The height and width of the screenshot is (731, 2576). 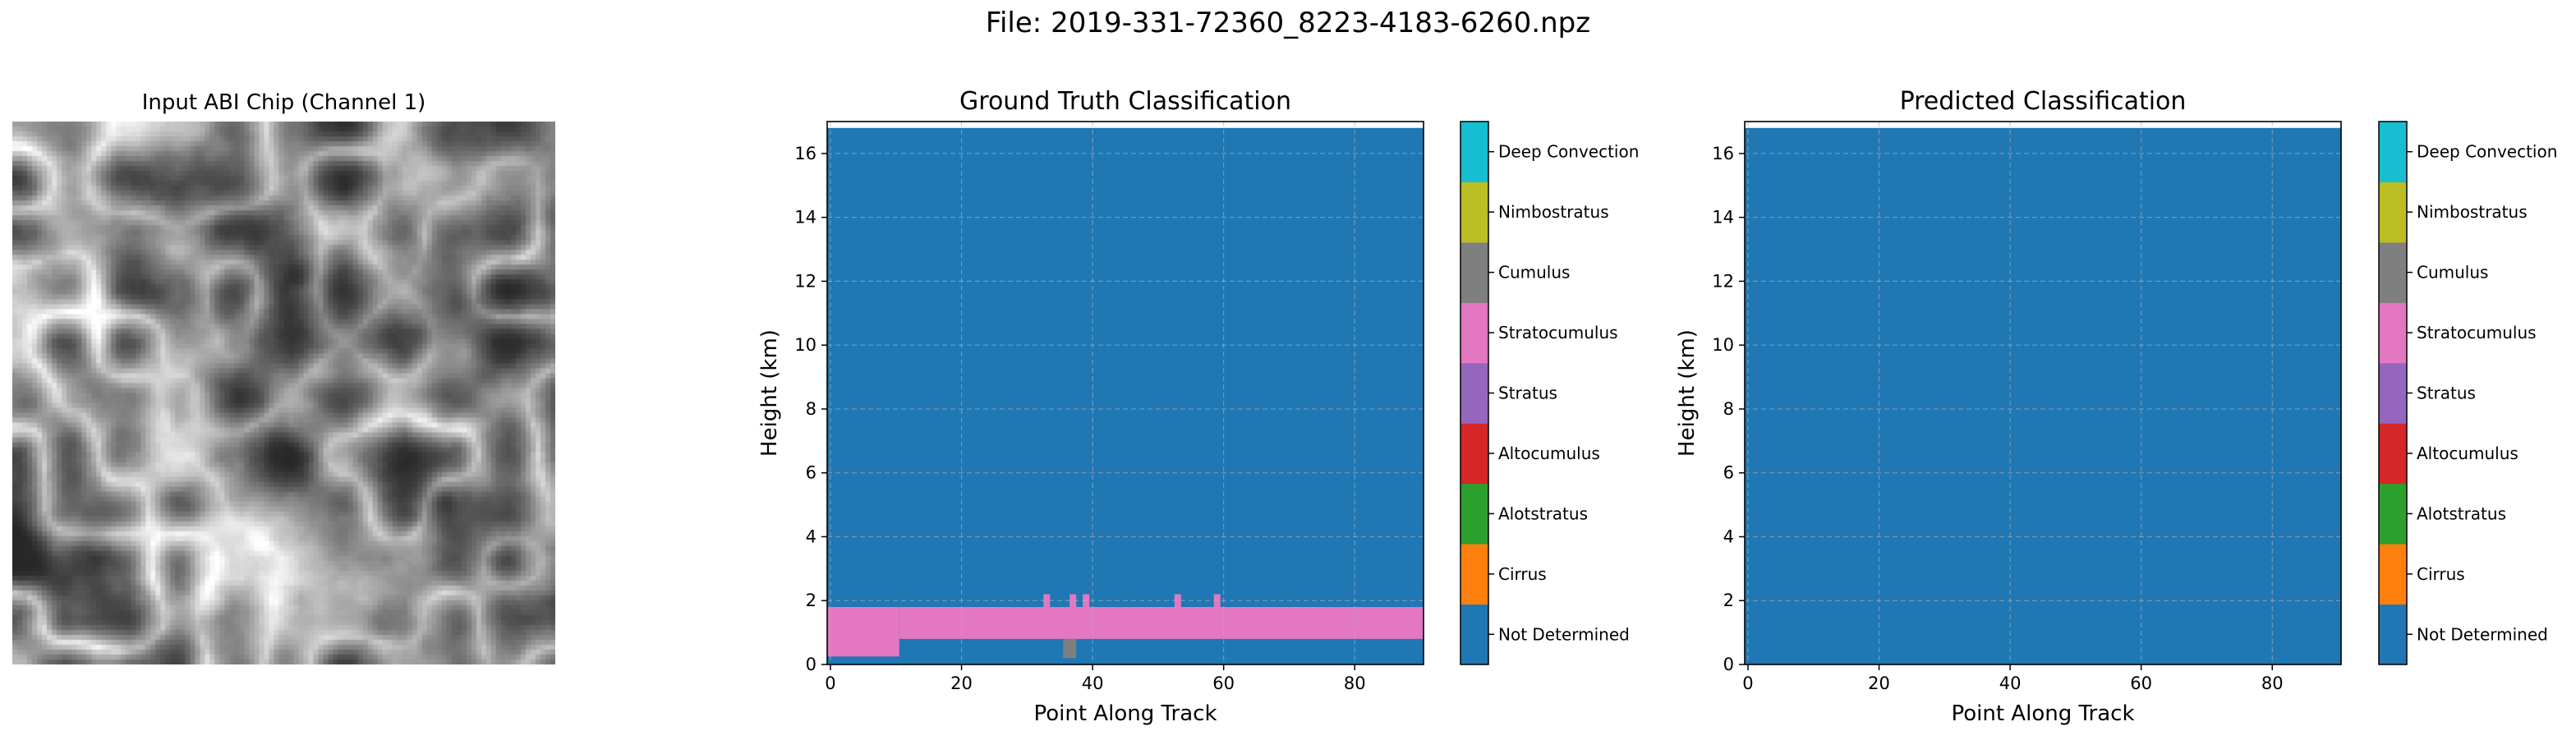 What do you see at coordinates (1355, 683) in the screenshot?
I see `gt-xtick-label: 80` at bounding box center [1355, 683].